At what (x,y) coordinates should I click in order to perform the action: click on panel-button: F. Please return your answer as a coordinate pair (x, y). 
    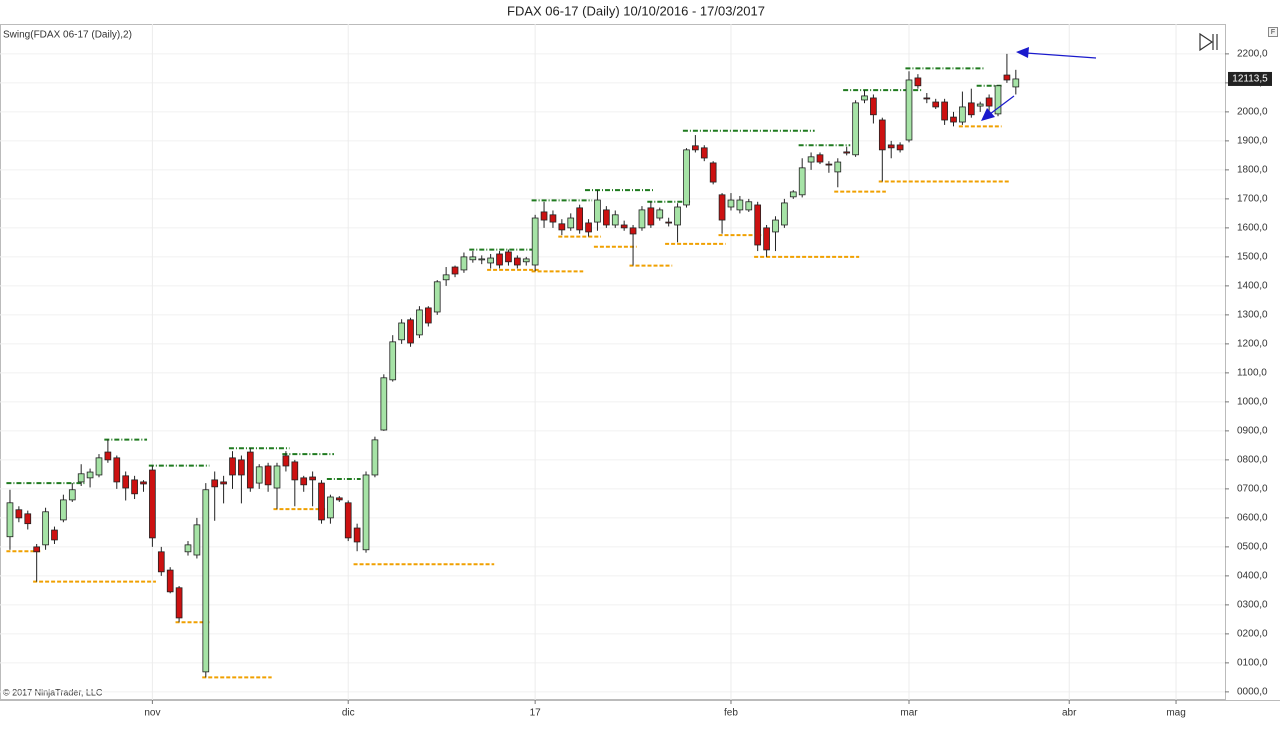
    Looking at the image, I should click on (1273, 32).